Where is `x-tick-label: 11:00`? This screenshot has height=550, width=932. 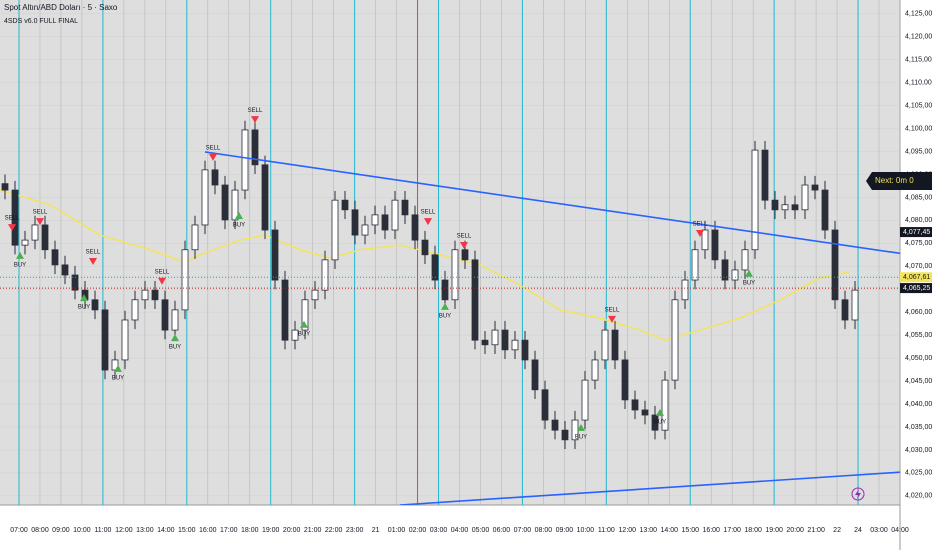
x-tick-label: 11:00 is located at coordinates (102, 530).